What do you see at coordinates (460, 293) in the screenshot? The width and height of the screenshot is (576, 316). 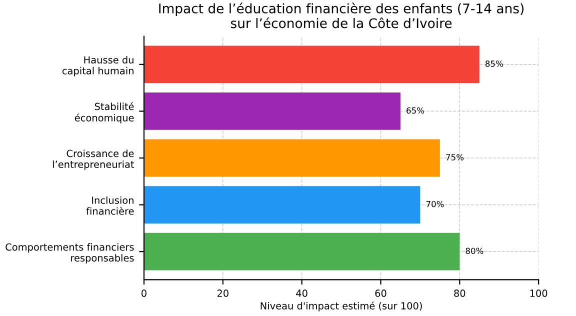 I see `x-tick-label: 80` at bounding box center [460, 293].